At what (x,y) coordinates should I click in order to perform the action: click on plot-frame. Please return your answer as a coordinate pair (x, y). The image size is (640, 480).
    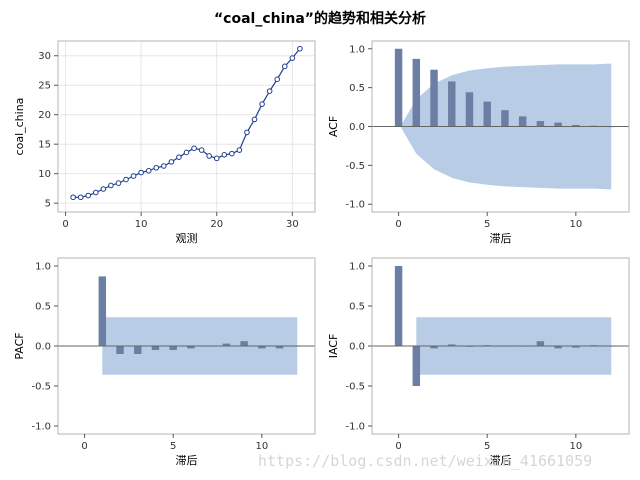
    Looking at the image, I should click on (186, 126).